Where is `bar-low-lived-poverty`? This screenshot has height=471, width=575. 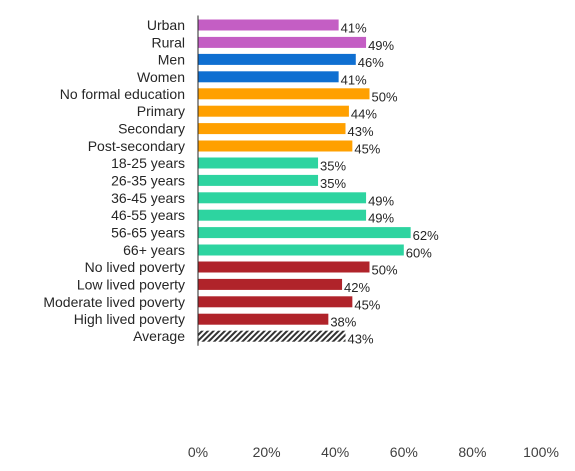
bar-low-lived-poverty is located at coordinates (270, 284).